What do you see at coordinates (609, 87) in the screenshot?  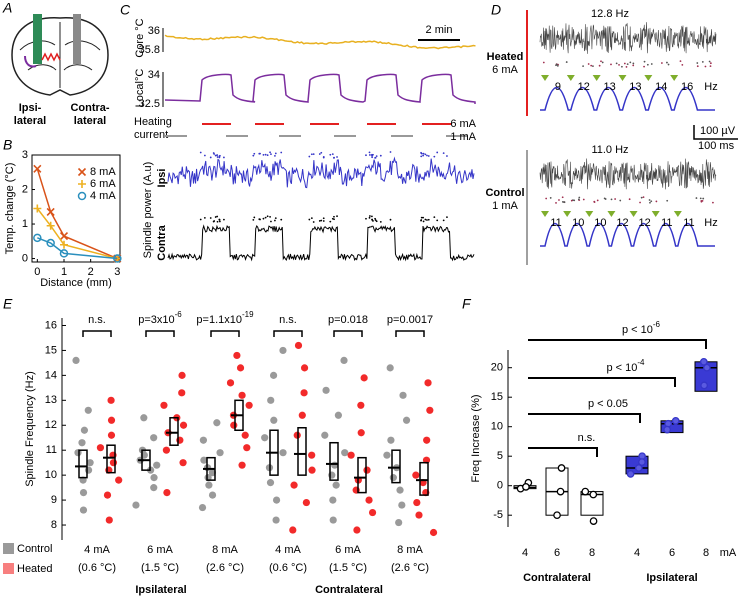 I see `cycle-frequency: 13` at bounding box center [609, 87].